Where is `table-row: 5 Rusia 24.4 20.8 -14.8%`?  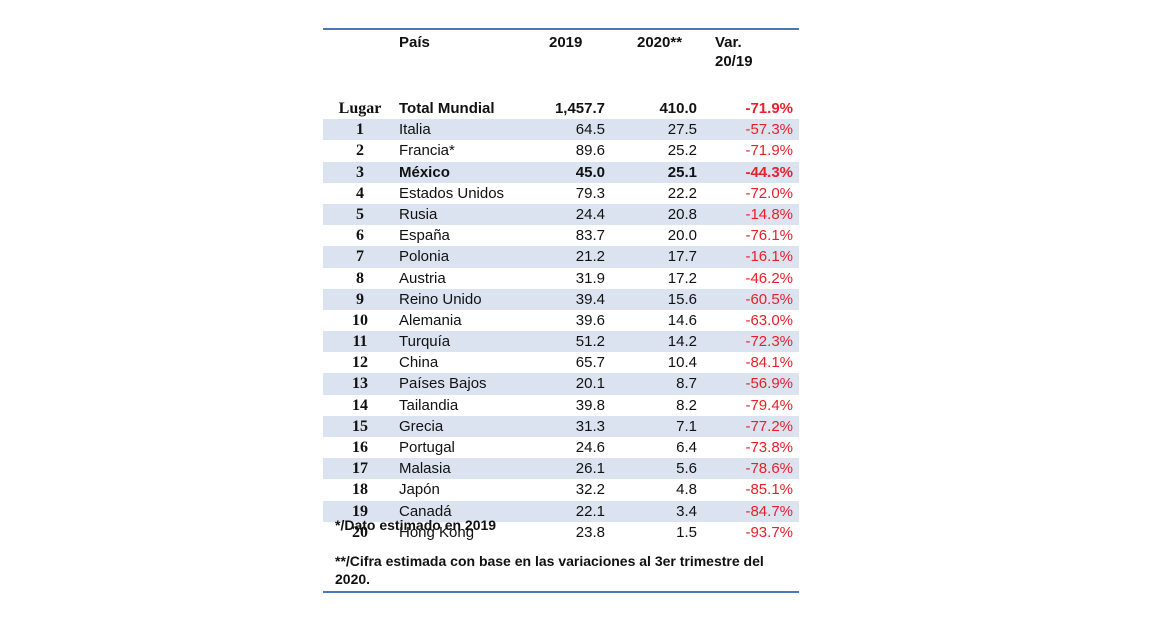 table-row: 5 Rusia 24.4 20.8 -14.8% is located at coordinates (561, 214).